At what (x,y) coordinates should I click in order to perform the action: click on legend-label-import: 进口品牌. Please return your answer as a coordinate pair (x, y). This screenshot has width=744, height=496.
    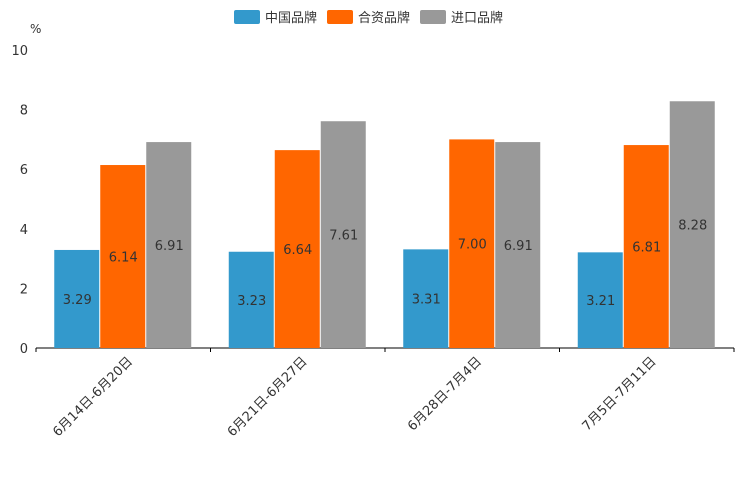
    Looking at the image, I should click on (477, 18).